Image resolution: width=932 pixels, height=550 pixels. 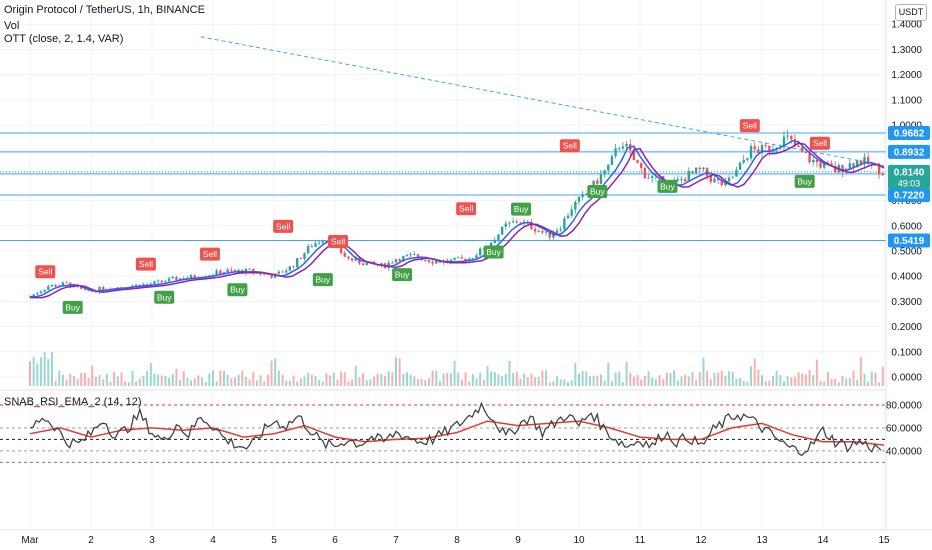 What do you see at coordinates (396, 540) in the screenshot?
I see `time-tick-label: 7` at bounding box center [396, 540].